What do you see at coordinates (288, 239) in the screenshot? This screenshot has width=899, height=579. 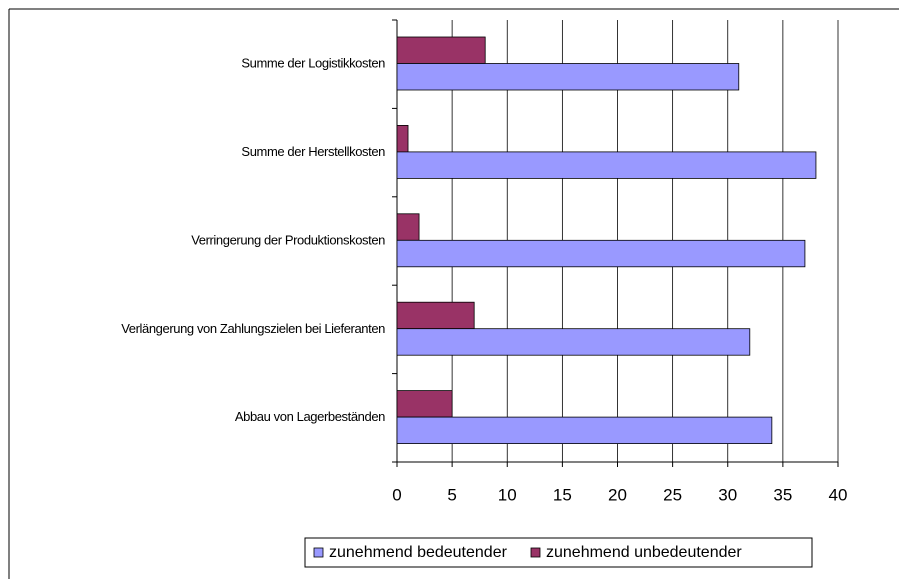 I see `y-tick-label: Verringerung der Produktionskosten` at bounding box center [288, 239].